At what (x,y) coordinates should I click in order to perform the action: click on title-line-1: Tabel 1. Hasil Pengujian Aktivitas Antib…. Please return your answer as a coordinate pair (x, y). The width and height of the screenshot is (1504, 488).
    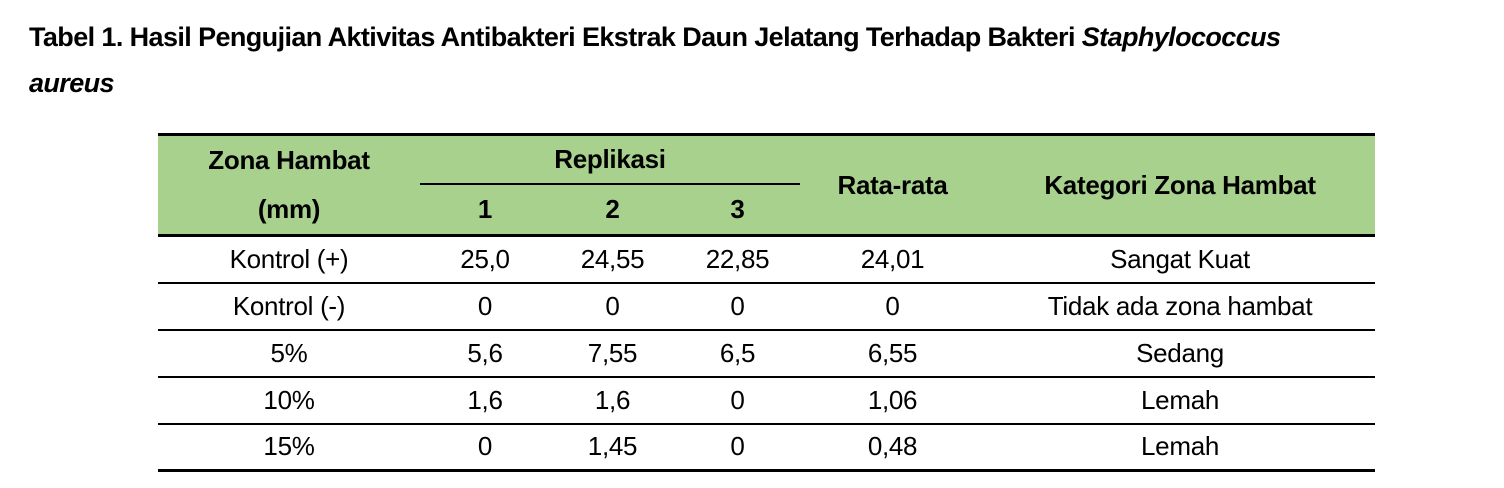
    Looking at the image, I should click on (759, 37).